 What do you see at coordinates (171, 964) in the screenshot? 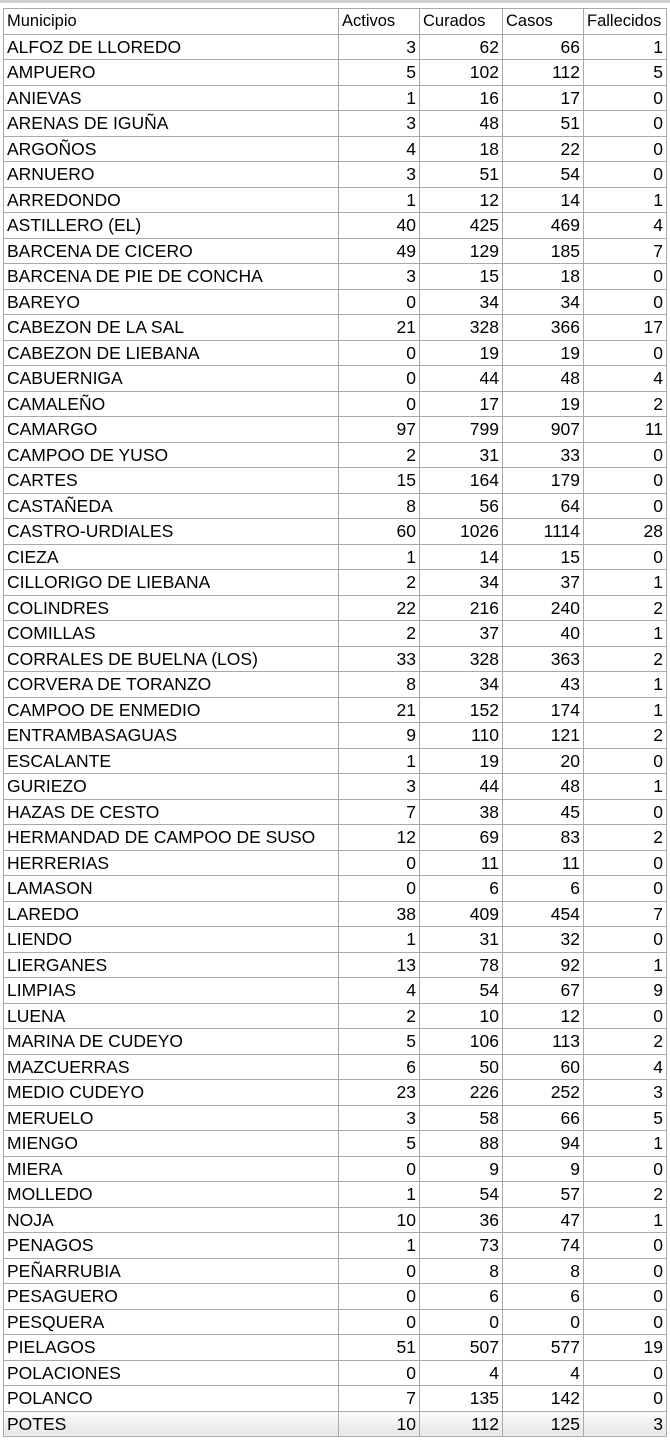
I see `cell-municipio: LIERGANES` at bounding box center [171, 964].